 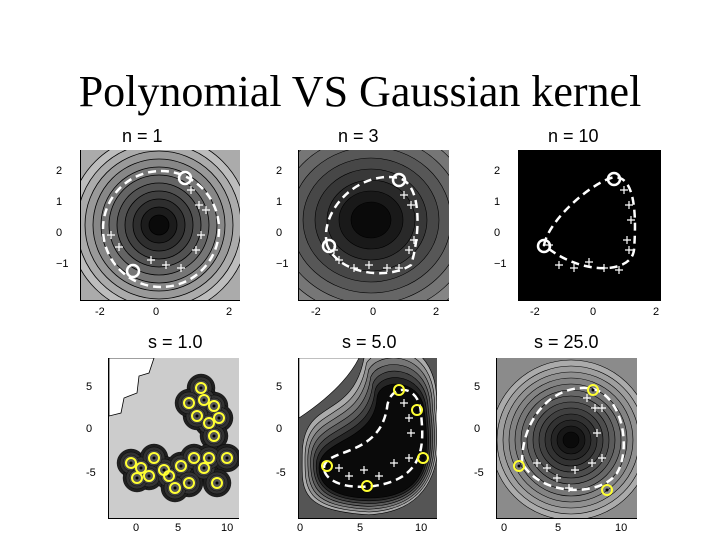 I want to click on panel-label-s5: s = 5.0, so click(x=369, y=342).